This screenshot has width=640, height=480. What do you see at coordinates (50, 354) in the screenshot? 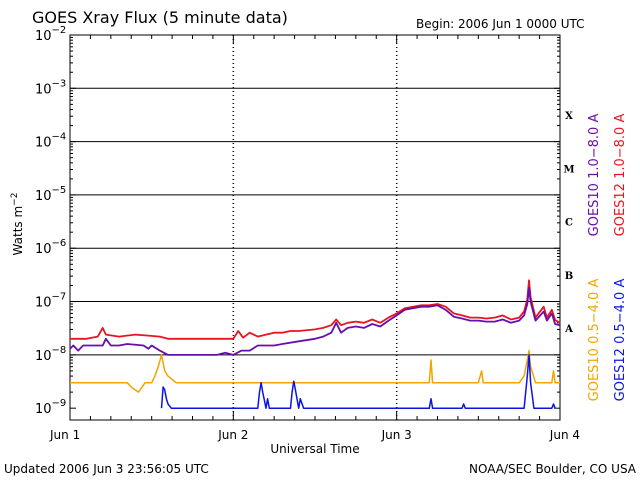
I see `y-tick-label: 10⁻⁸` at bounding box center [50, 354].